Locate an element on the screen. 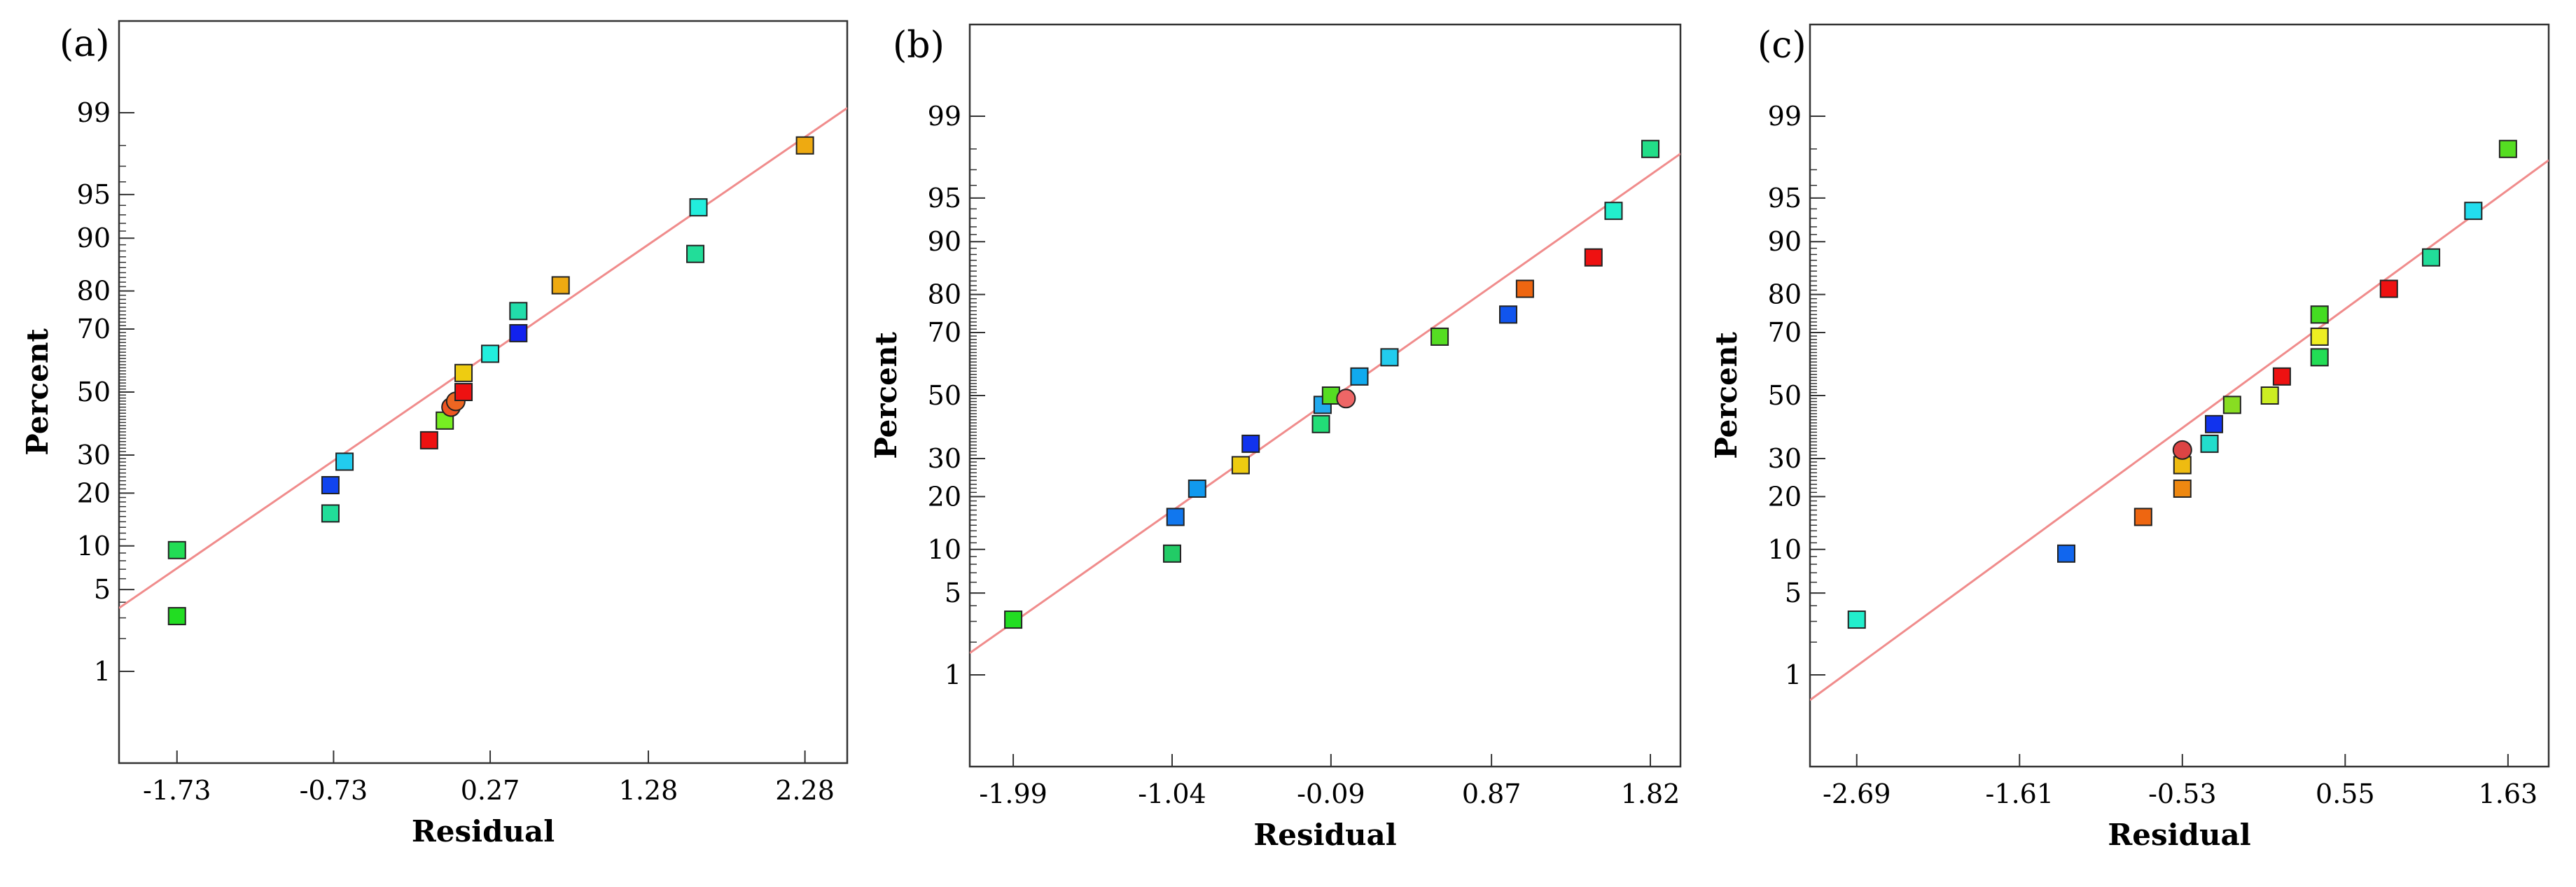  panel-label: (c) is located at coordinates (1781, 46).